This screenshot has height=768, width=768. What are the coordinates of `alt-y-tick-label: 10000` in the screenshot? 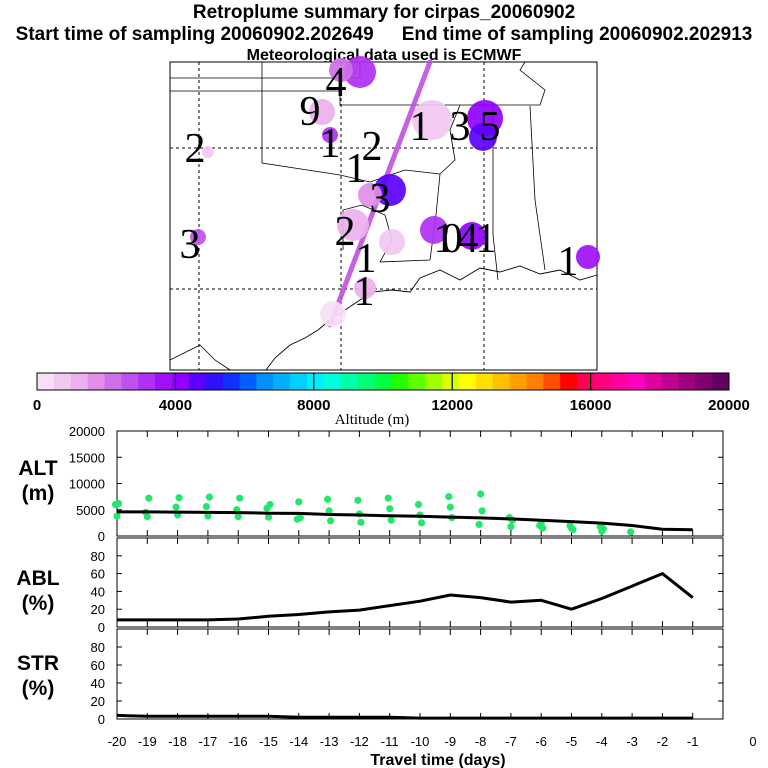 It's located at (87, 484).